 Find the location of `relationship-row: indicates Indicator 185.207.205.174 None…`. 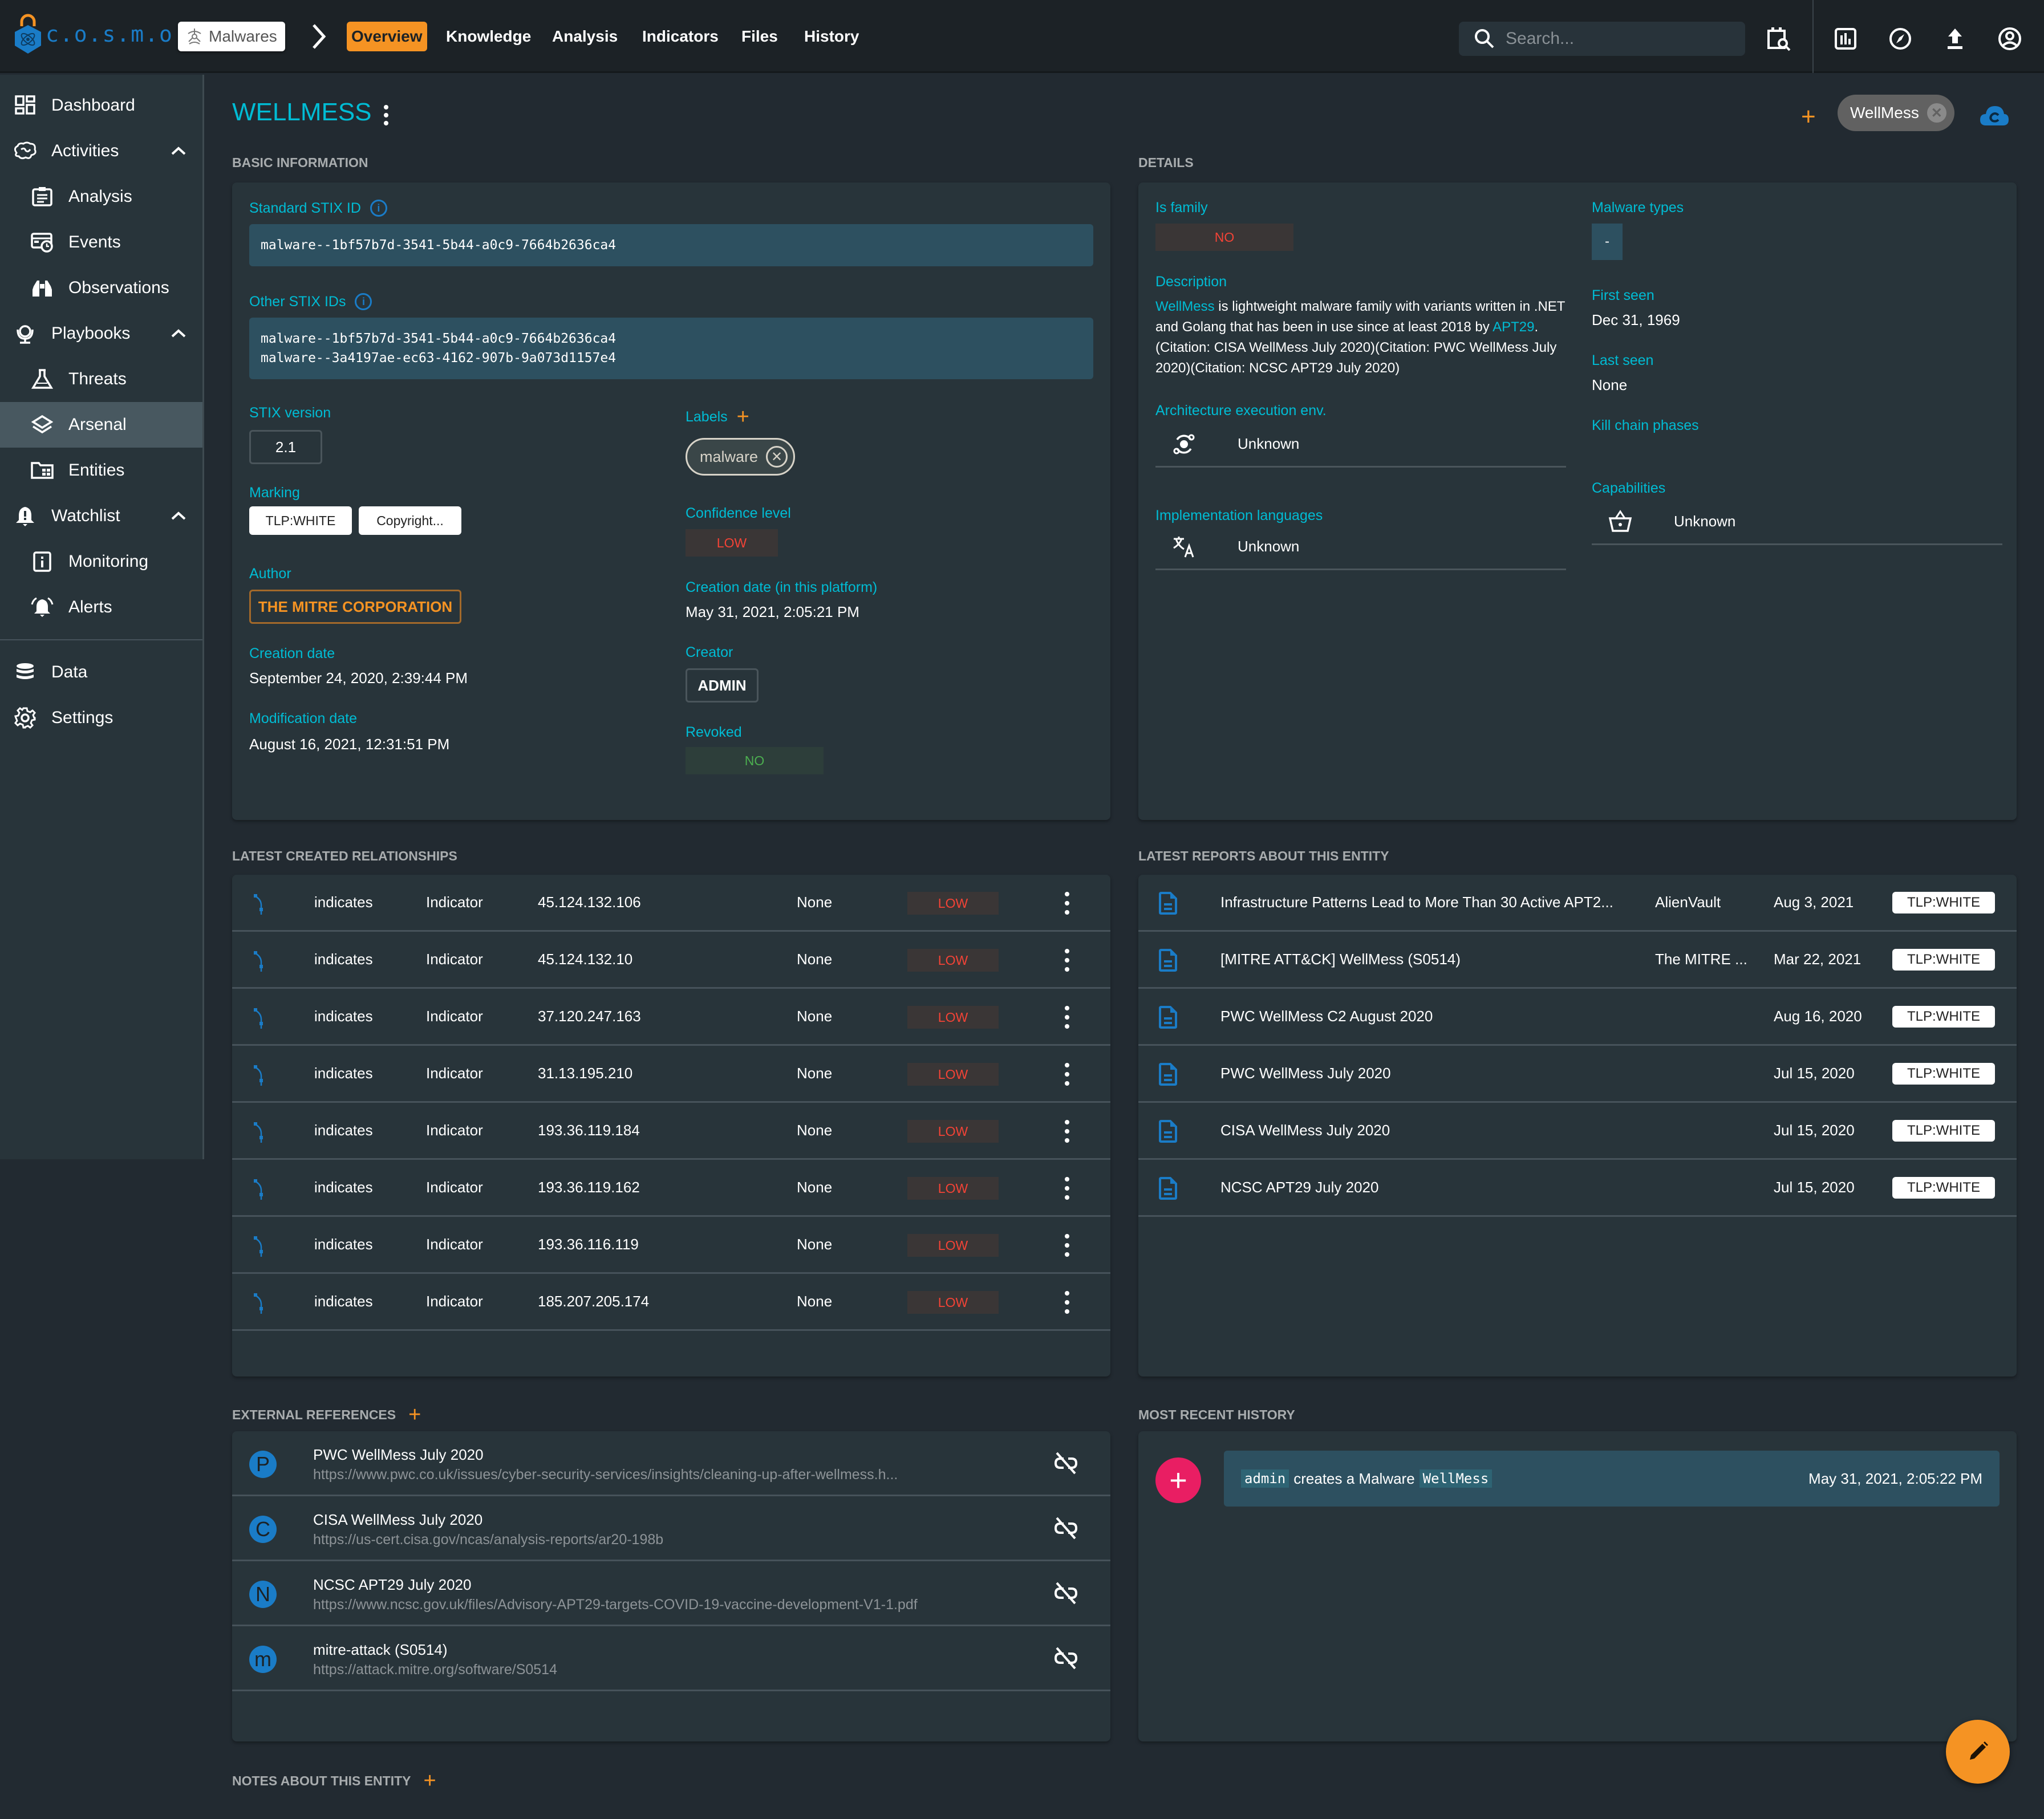

relationship-row: indicates Indicator 185.207.205.174 None… is located at coordinates (671, 1302).